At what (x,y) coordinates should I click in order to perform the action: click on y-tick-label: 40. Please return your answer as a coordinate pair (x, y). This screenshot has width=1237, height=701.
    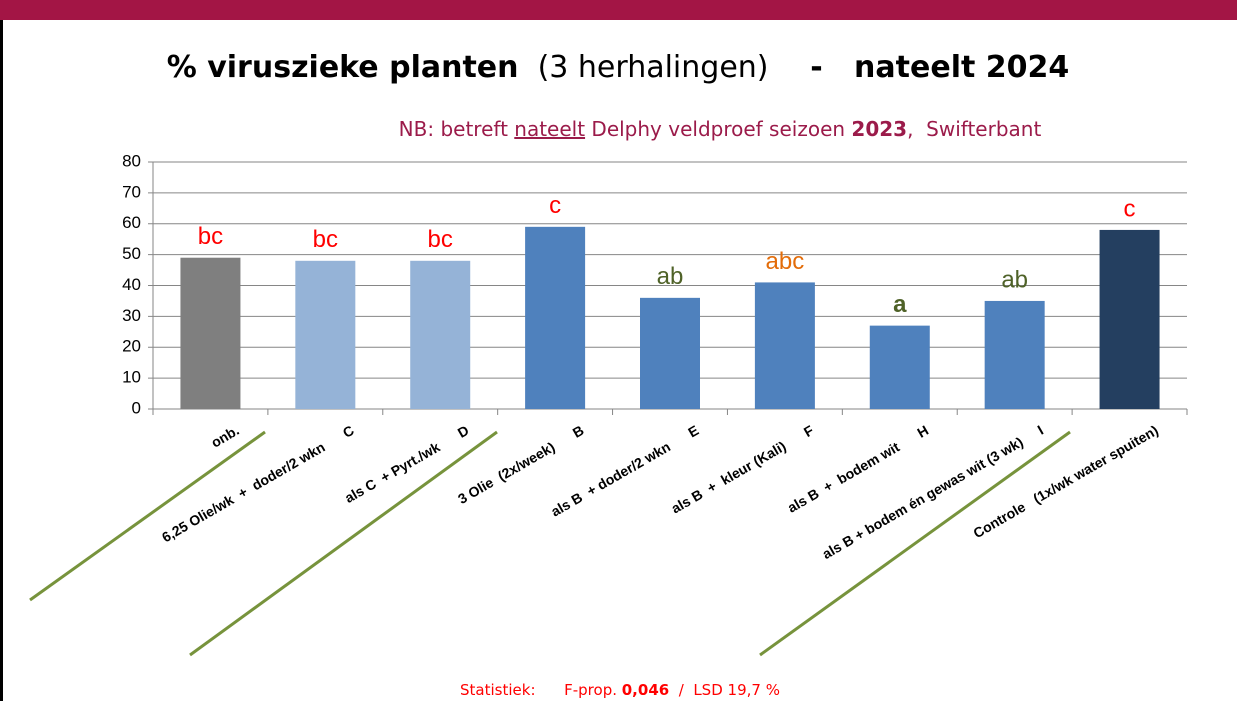
    Looking at the image, I should click on (131, 284).